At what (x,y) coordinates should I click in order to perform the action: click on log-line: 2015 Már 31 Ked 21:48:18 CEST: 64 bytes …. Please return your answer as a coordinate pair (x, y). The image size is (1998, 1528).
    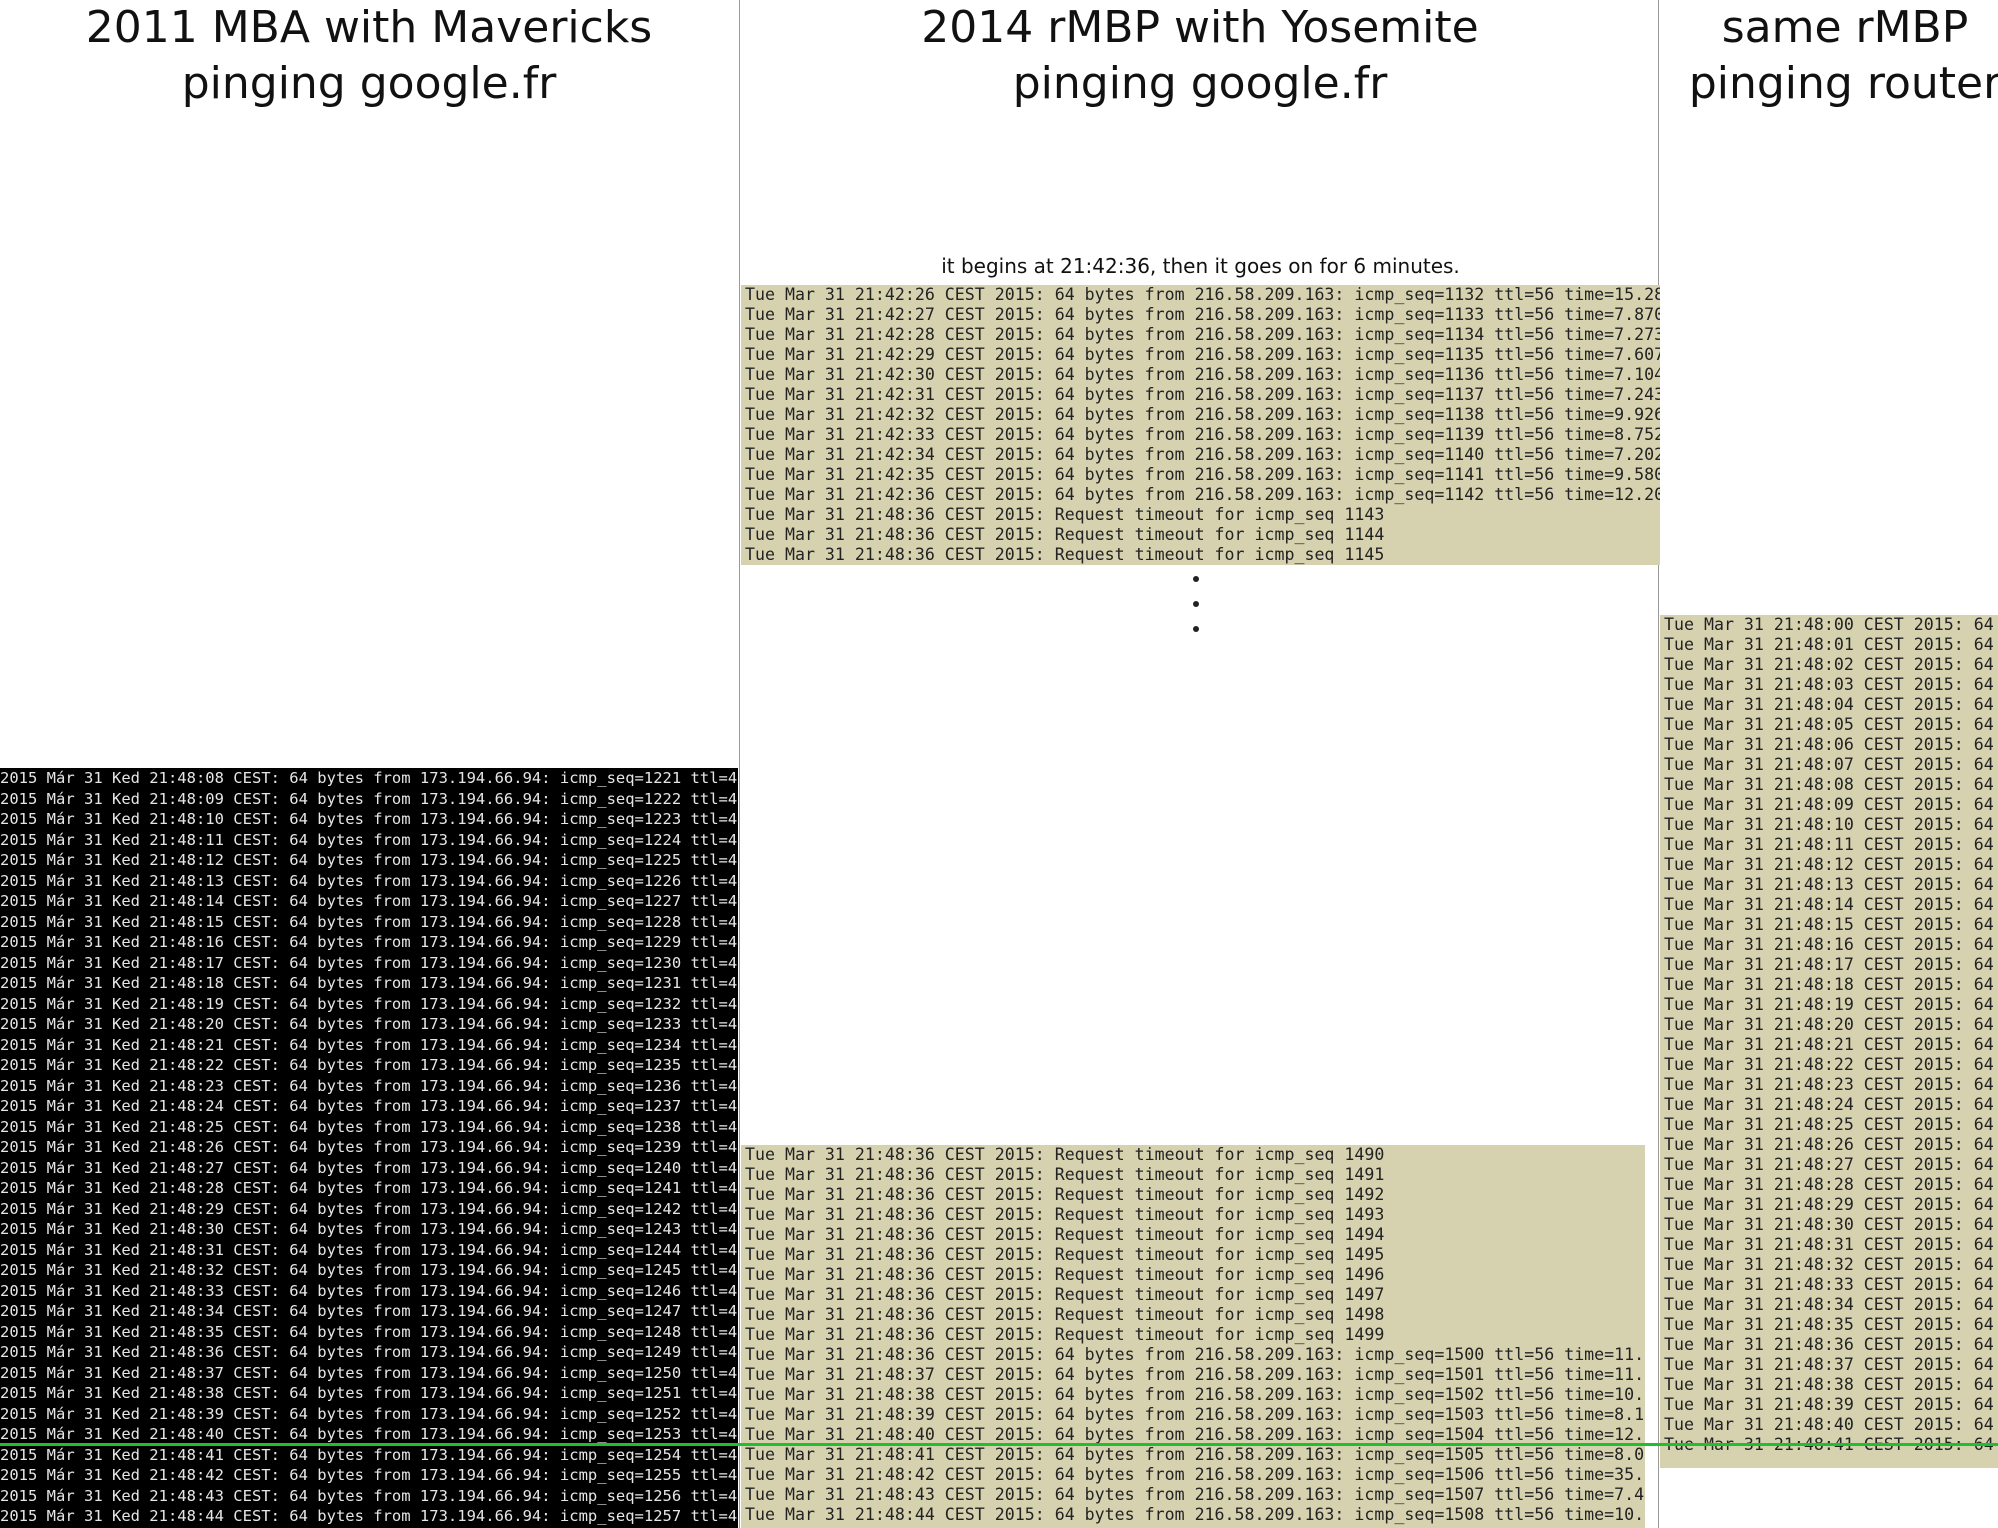
    Looking at the image, I should click on (369, 983).